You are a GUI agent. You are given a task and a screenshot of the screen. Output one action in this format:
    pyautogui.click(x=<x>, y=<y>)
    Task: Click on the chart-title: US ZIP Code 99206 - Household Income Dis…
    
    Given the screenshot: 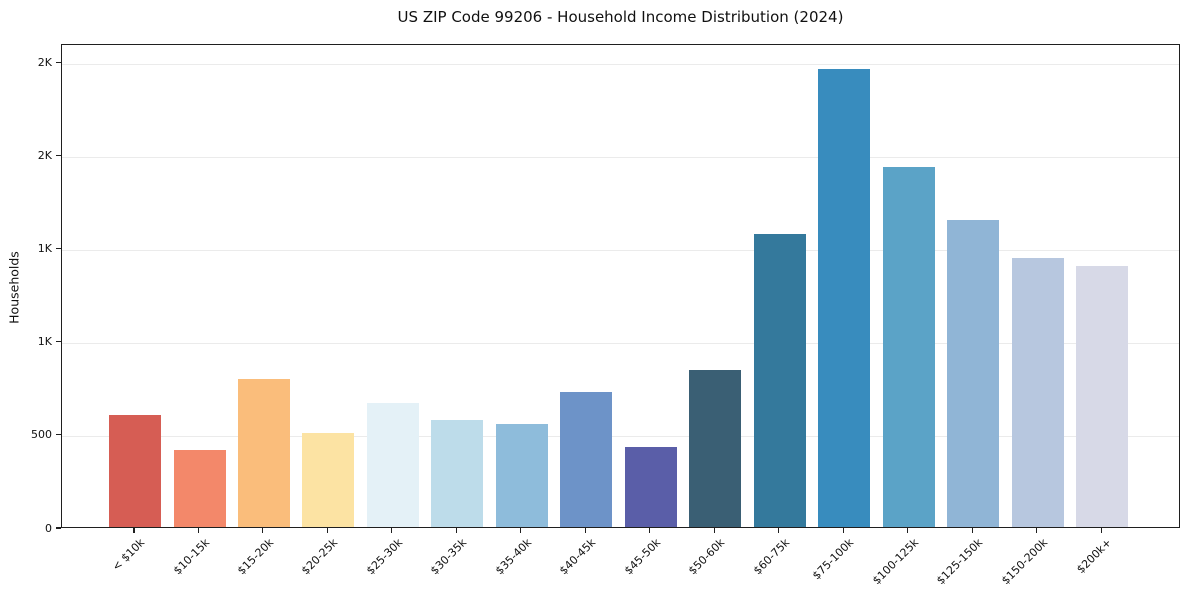 What is the action you would take?
    pyautogui.click(x=620, y=17)
    